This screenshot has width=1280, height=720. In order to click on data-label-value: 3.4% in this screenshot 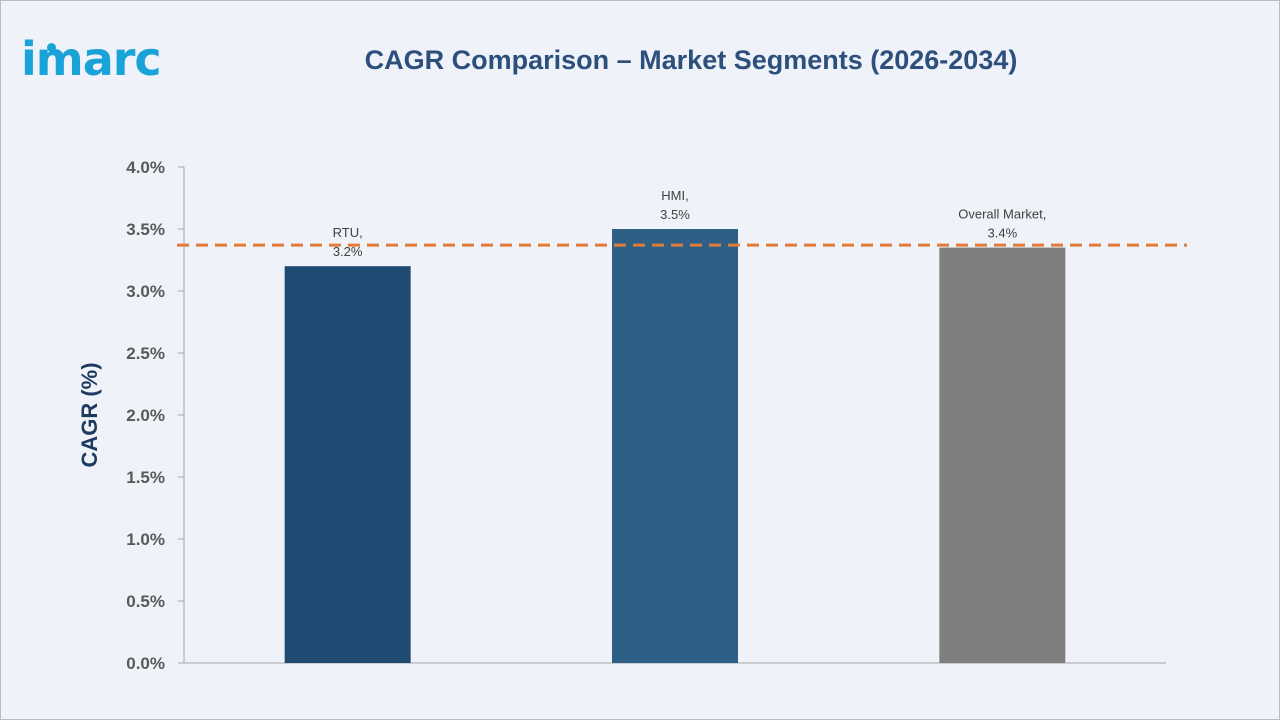, I will do `click(1003, 233)`.